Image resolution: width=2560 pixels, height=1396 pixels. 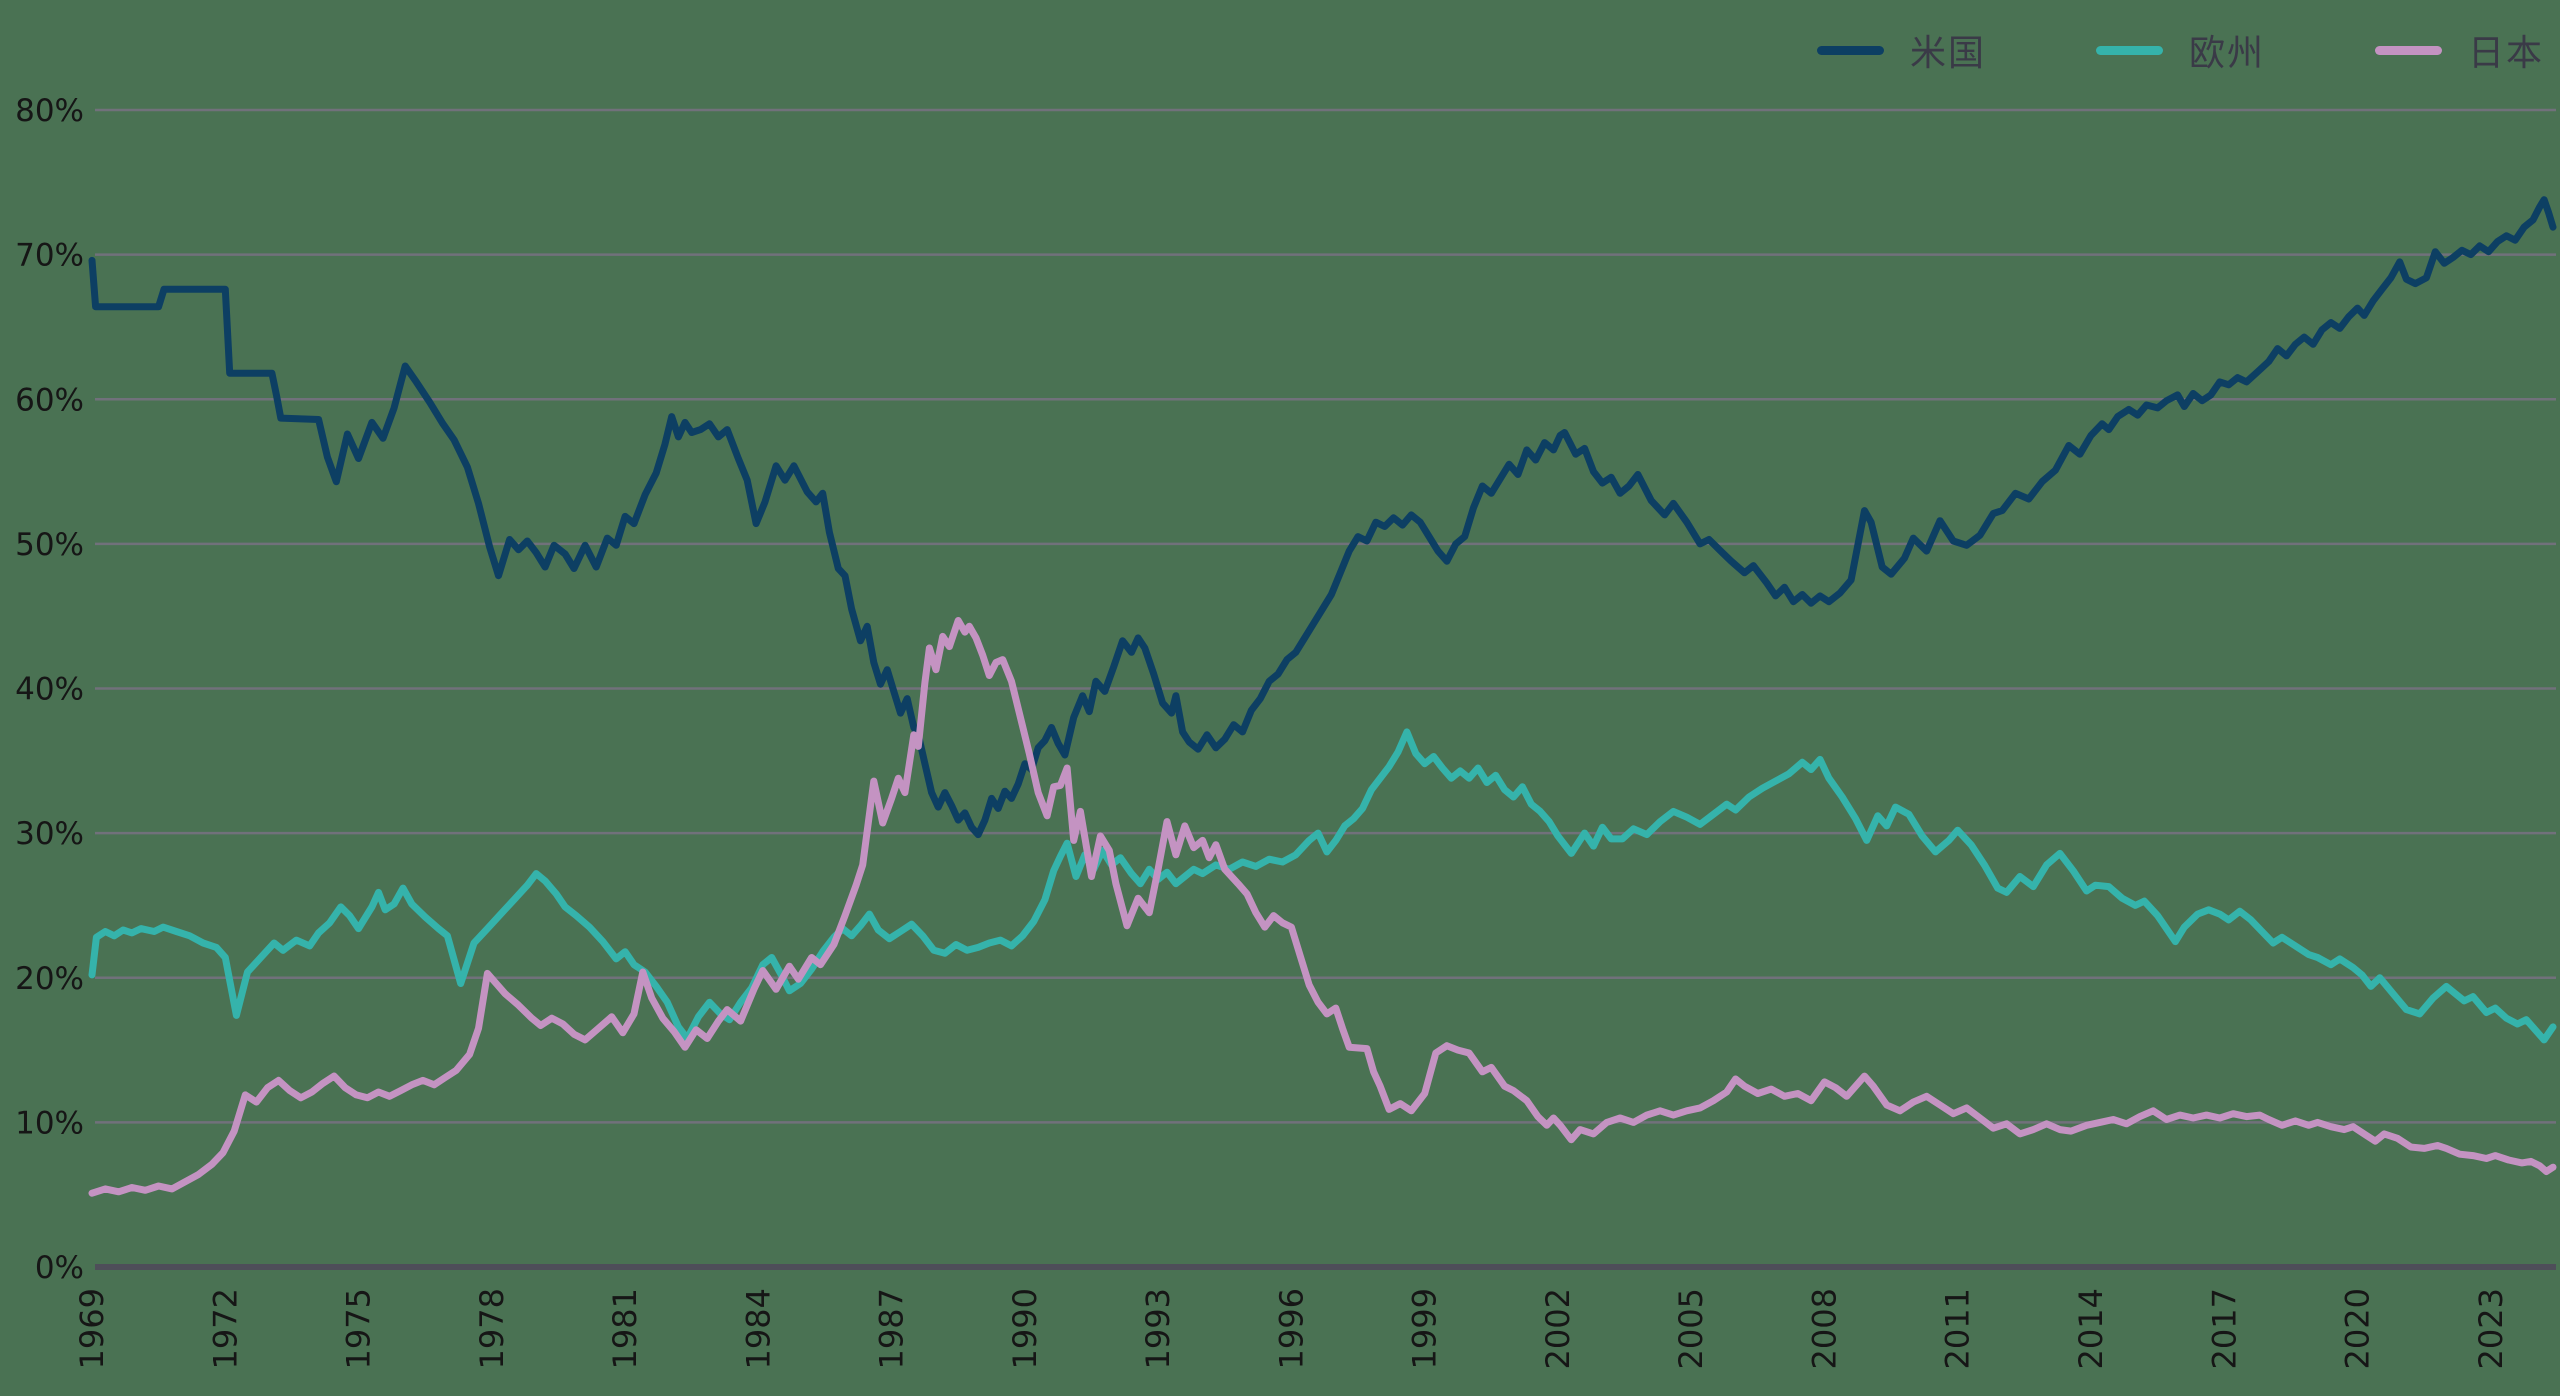 I want to click on legend-label-japan: 日本, so click(x=2505, y=53).